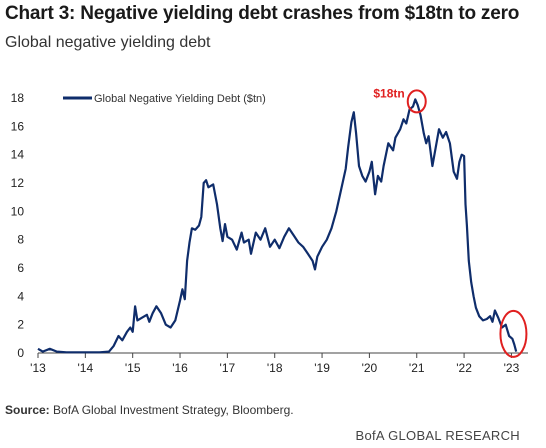 The height and width of the screenshot is (448, 546). Describe the element at coordinates (27, 410) in the screenshot. I see `source-label: Source:` at that location.